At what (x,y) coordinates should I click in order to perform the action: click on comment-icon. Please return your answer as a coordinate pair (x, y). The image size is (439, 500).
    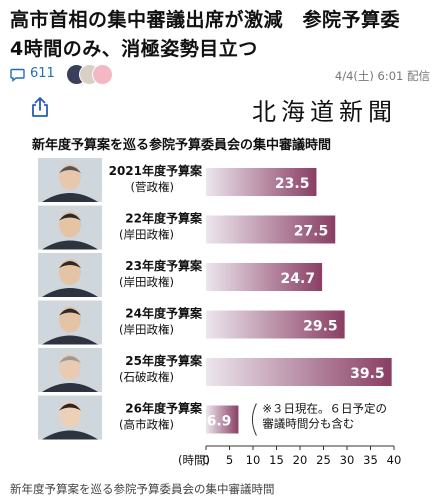
    Looking at the image, I should click on (17, 76).